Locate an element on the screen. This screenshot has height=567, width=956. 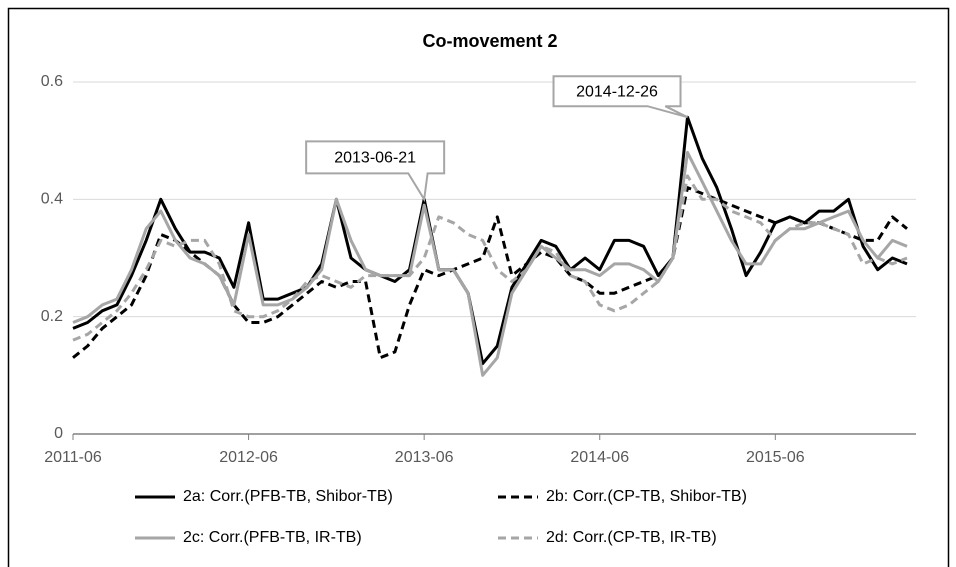
legend-label: 2c: Corr.(PFB-TB, IR-TB) is located at coordinates (272, 537).